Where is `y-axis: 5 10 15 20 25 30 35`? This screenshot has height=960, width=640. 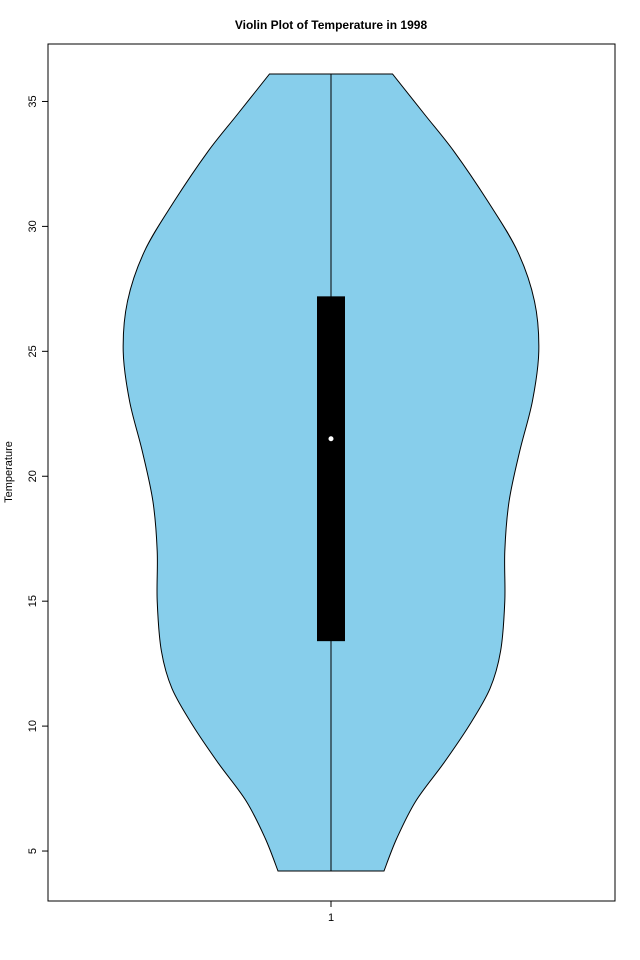 y-axis: 5 10 15 20 25 30 35 is located at coordinates (38, 474).